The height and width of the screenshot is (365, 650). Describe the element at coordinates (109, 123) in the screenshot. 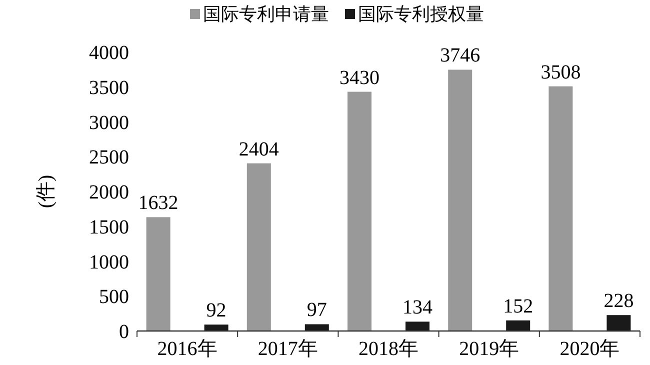

I see `y-tick-label: 3000` at that location.